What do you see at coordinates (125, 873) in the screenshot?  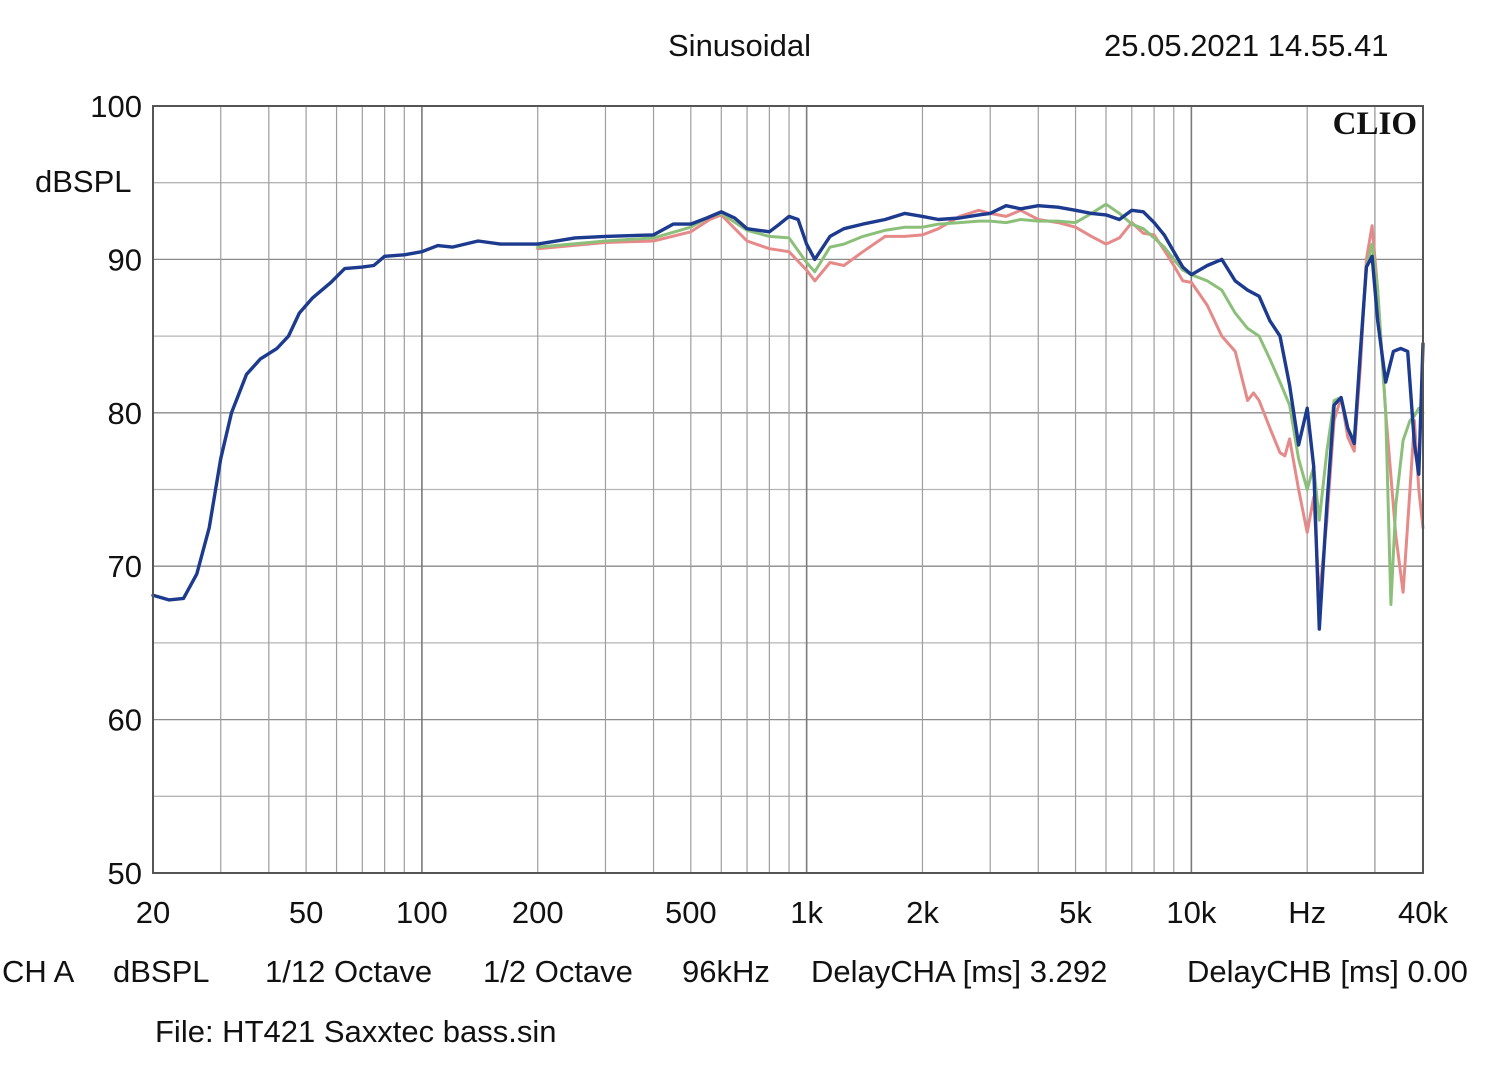 I see `y-tick-label: 50` at bounding box center [125, 873].